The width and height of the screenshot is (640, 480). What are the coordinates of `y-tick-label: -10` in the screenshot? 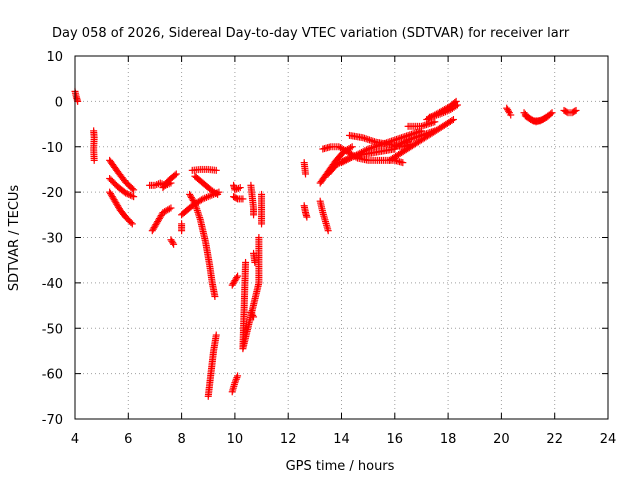 It's located at (52, 148).